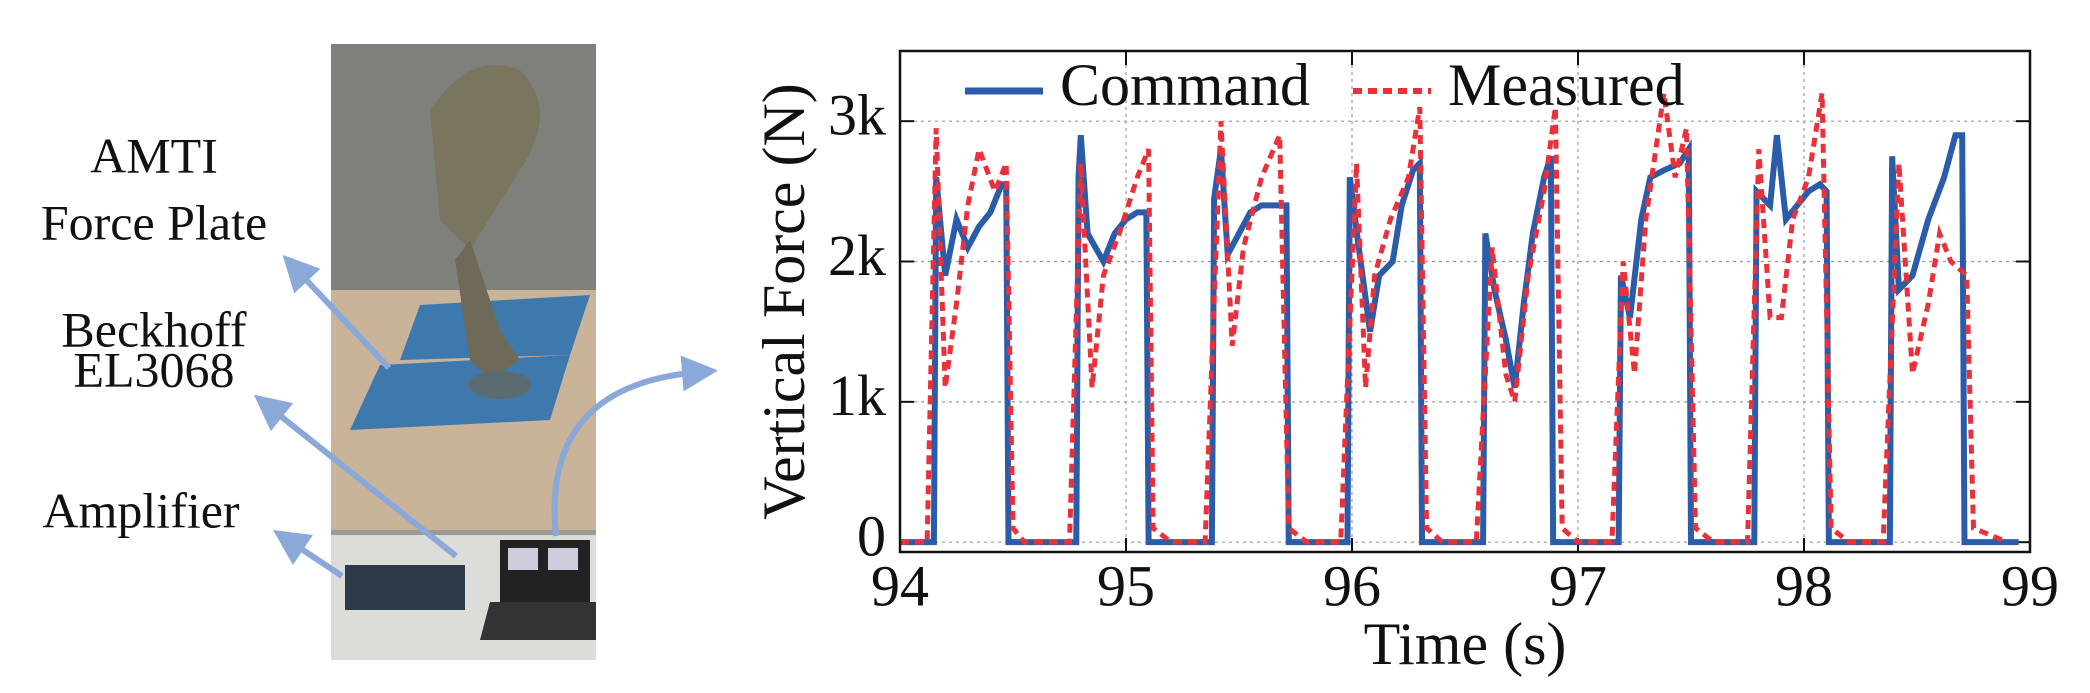  I want to click on y-tick-label: 3k, so click(857, 114).